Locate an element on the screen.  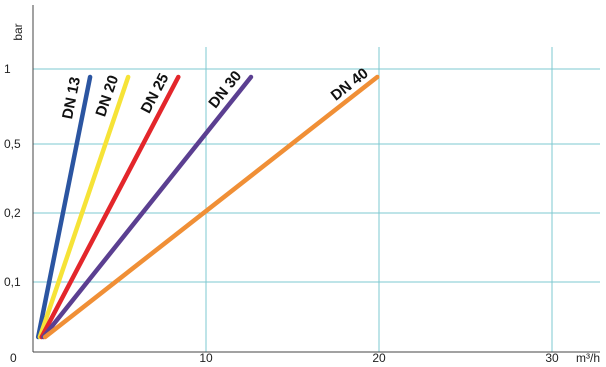
y-axis-label: bar is located at coordinates (18, 31).